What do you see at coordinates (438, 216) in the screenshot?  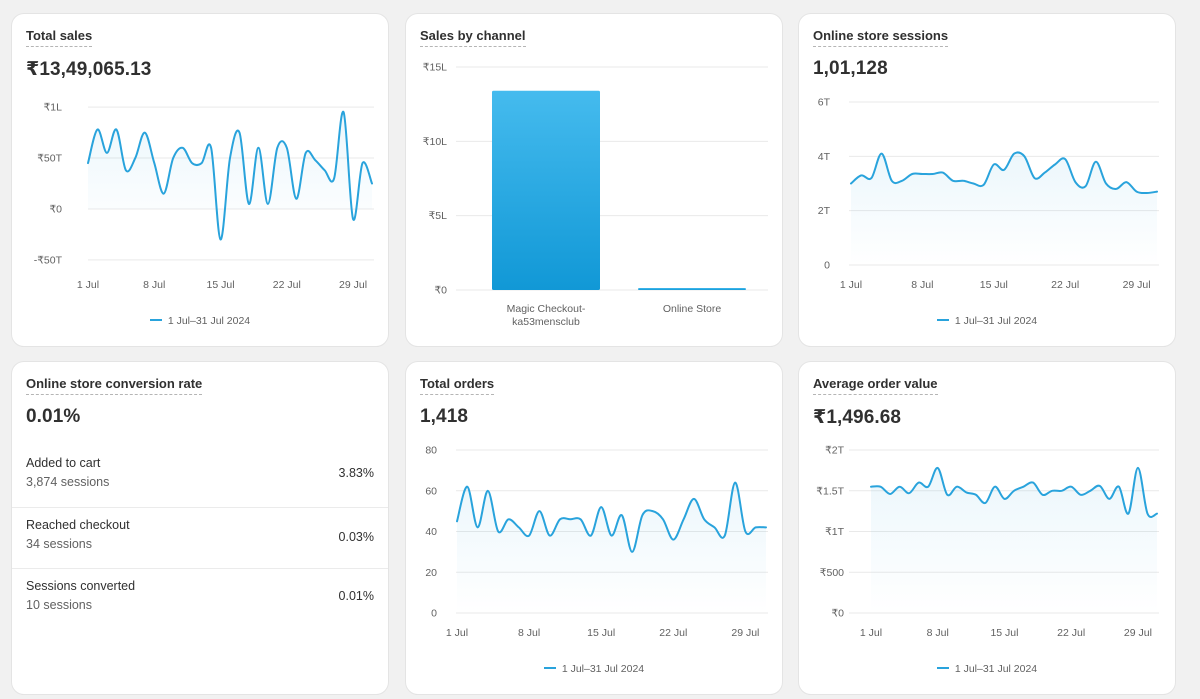 I see `y-tick-label: ₹5L` at bounding box center [438, 216].